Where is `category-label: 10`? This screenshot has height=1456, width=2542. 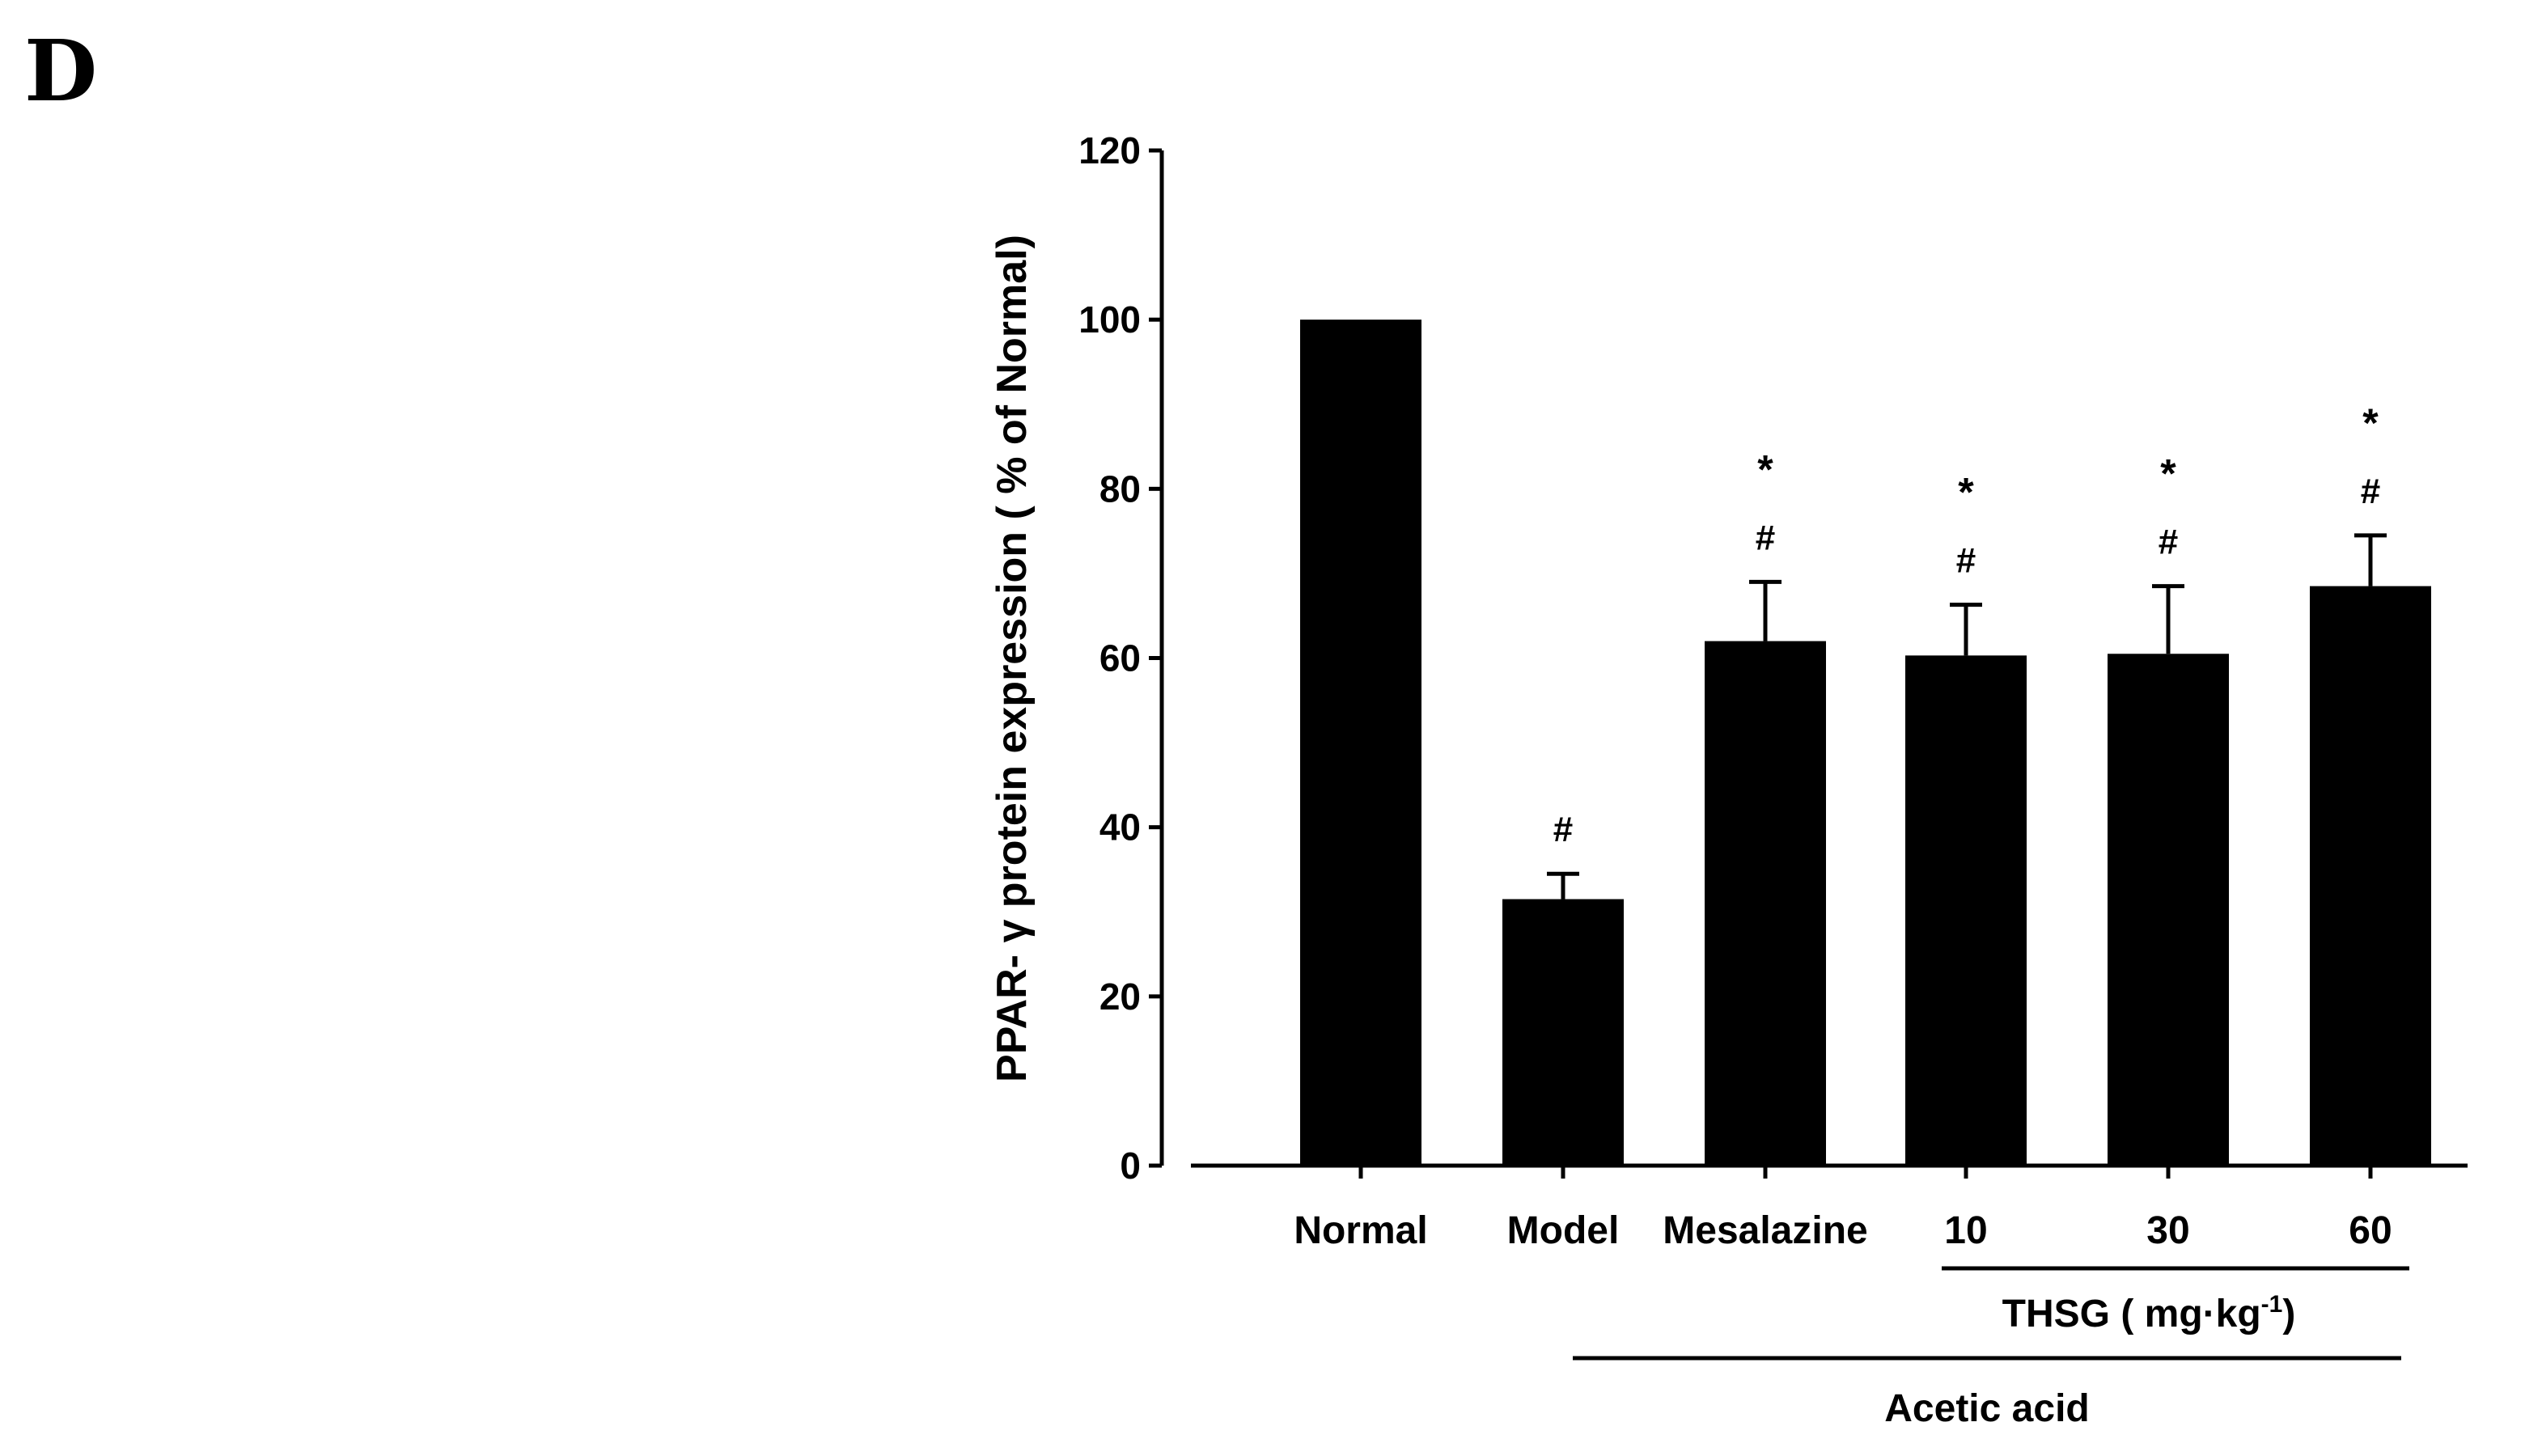 category-label: 10 is located at coordinates (1965, 1231).